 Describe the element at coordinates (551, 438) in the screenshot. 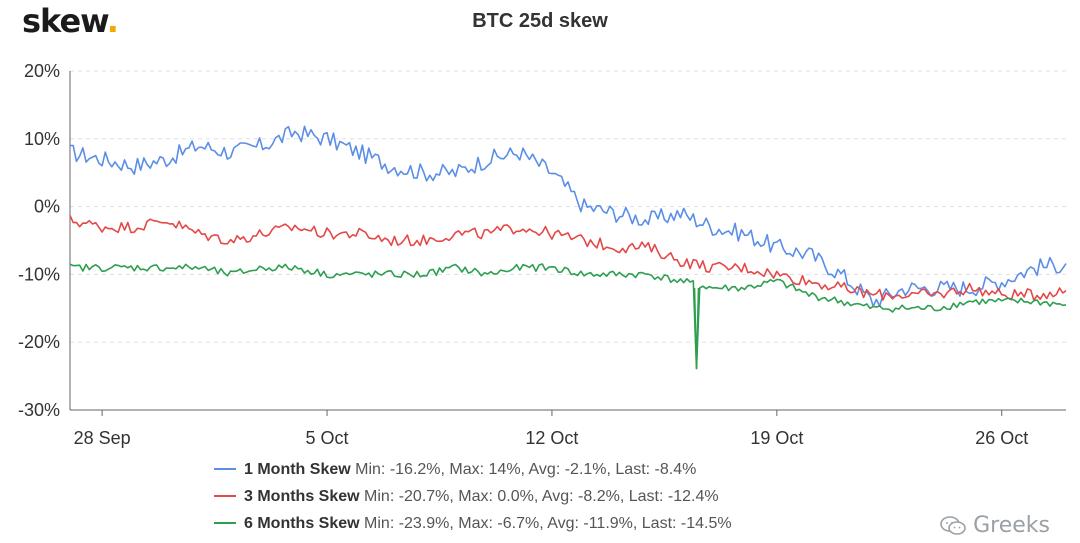

I see `x-tick-label: 12 Oct` at that location.